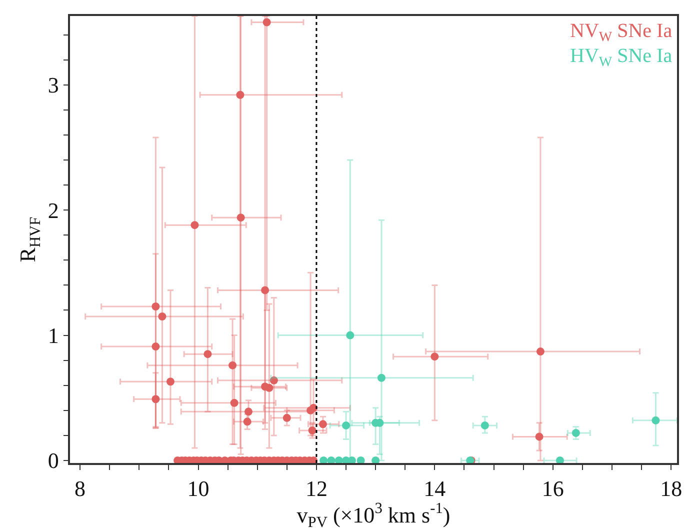  I want to click on x-tick-label: 12, so click(316, 489).